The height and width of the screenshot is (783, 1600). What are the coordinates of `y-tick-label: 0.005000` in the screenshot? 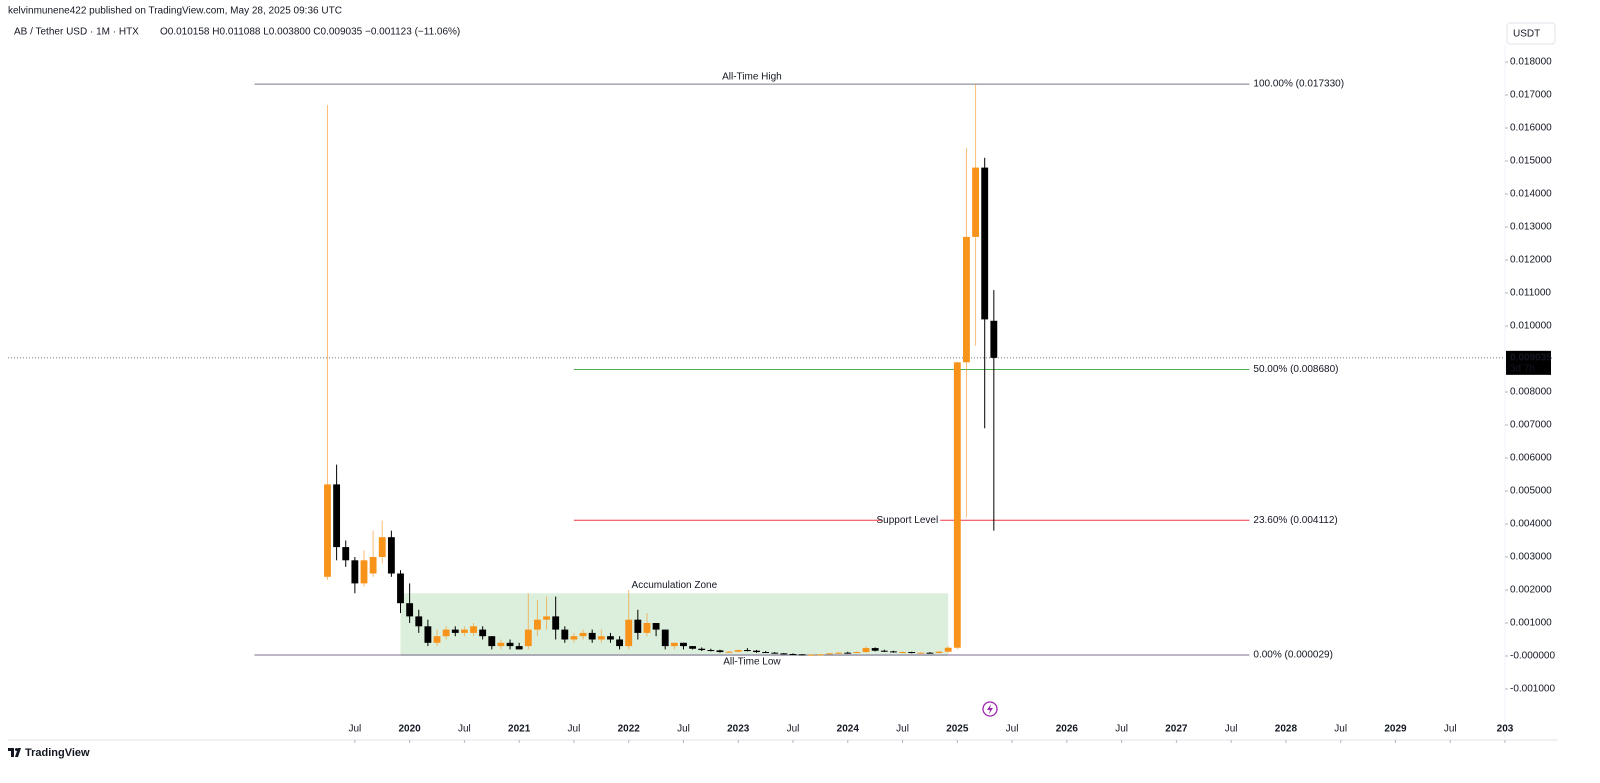 It's located at (1531, 491).